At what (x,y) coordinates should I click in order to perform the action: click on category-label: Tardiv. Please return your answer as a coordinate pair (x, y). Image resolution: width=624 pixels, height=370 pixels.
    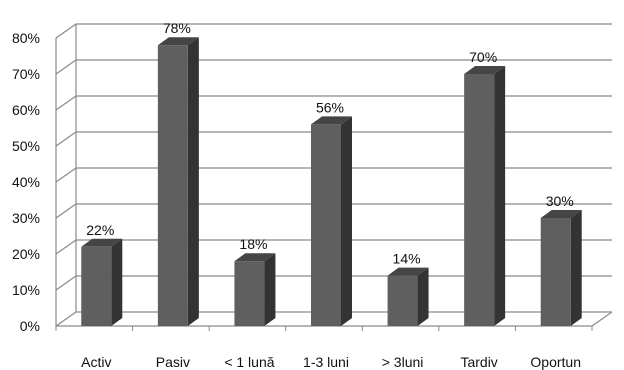
    Looking at the image, I should click on (478, 362).